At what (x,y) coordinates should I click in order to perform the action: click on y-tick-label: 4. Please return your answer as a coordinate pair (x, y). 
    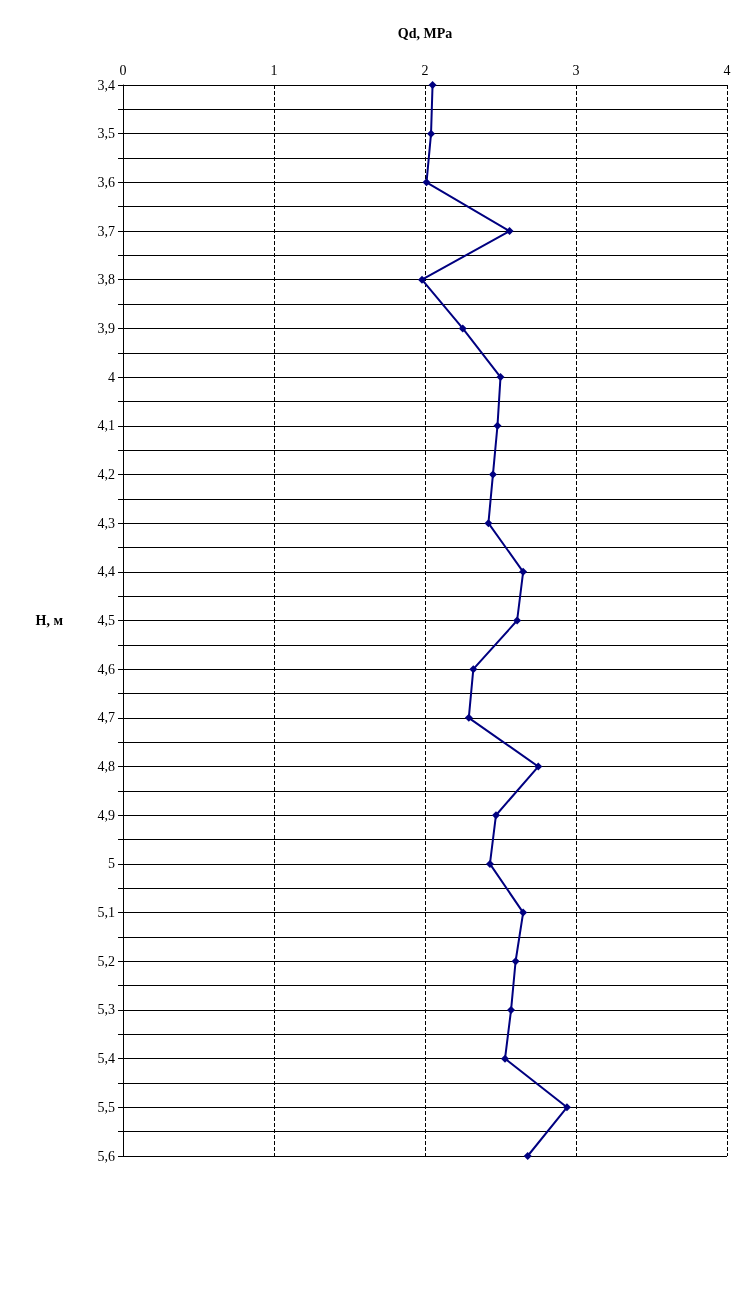
    Looking at the image, I should click on (111, 377).